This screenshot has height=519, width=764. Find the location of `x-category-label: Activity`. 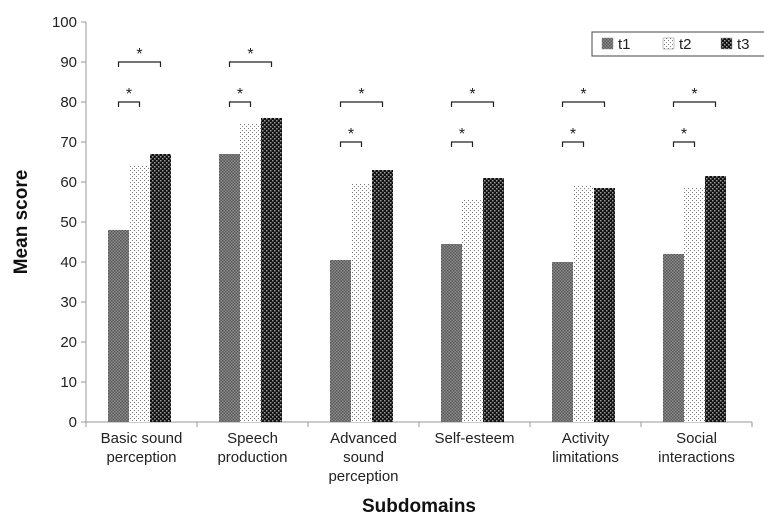

x-category-label: Activity is located at coordinates (586, 438).